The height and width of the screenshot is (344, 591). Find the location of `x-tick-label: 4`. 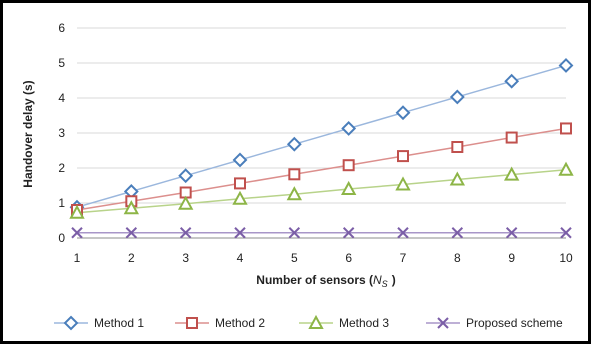

x-tick-label: 4 is located at coordinates (240, 258).